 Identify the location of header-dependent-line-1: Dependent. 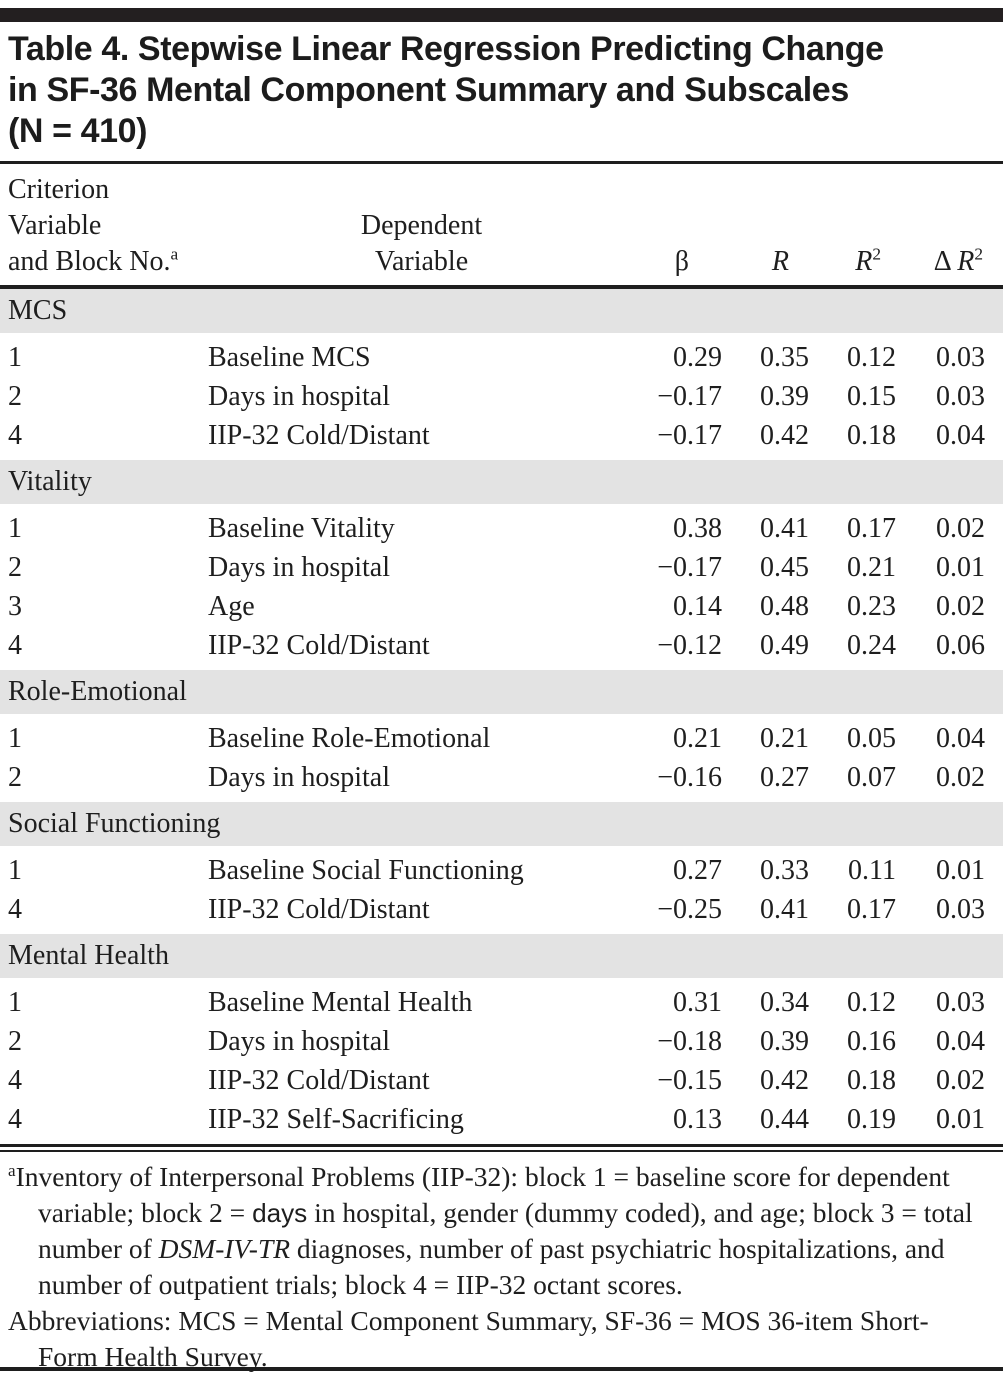
(421, 225).